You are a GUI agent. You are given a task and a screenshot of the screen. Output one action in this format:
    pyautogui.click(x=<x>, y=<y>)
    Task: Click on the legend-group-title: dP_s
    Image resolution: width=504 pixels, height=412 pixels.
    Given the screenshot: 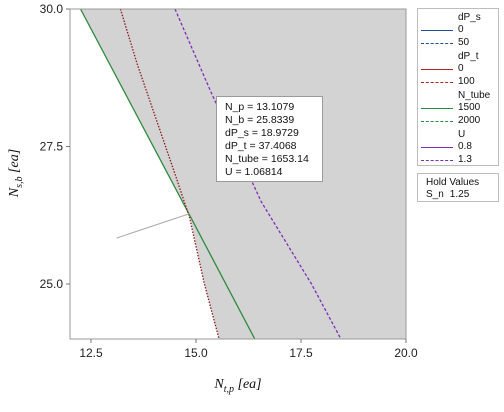 What is the action you would take?
    pyautogui.click(x=469, y=17)
    